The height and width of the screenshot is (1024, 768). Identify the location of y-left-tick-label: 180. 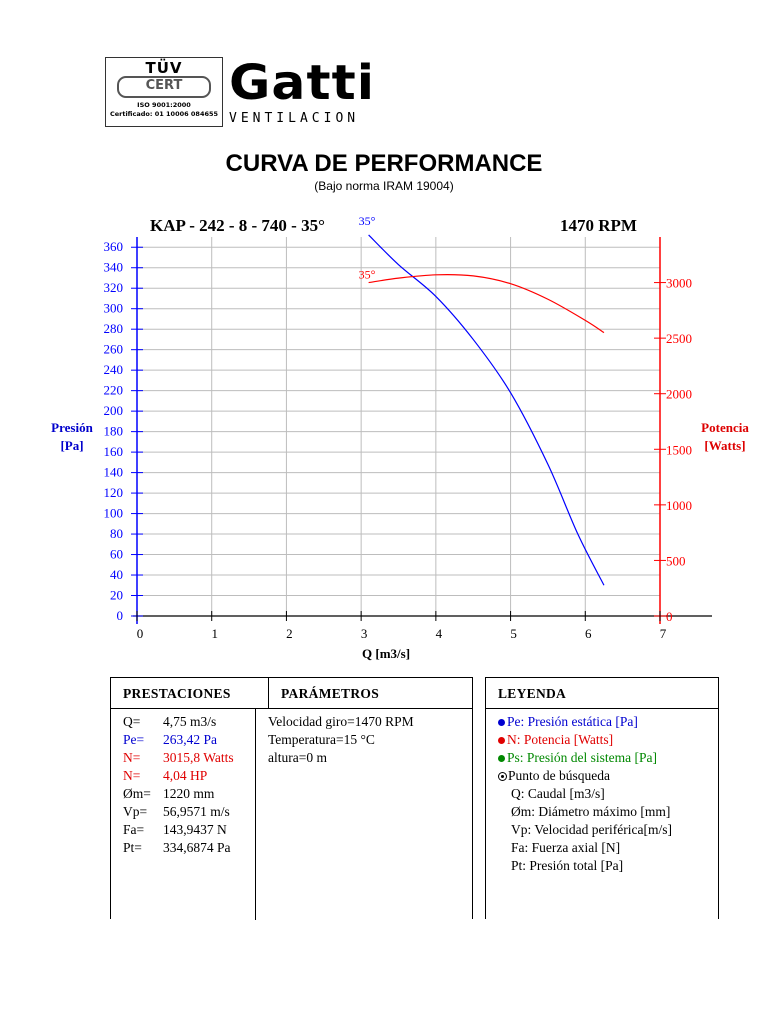
(114, 431).